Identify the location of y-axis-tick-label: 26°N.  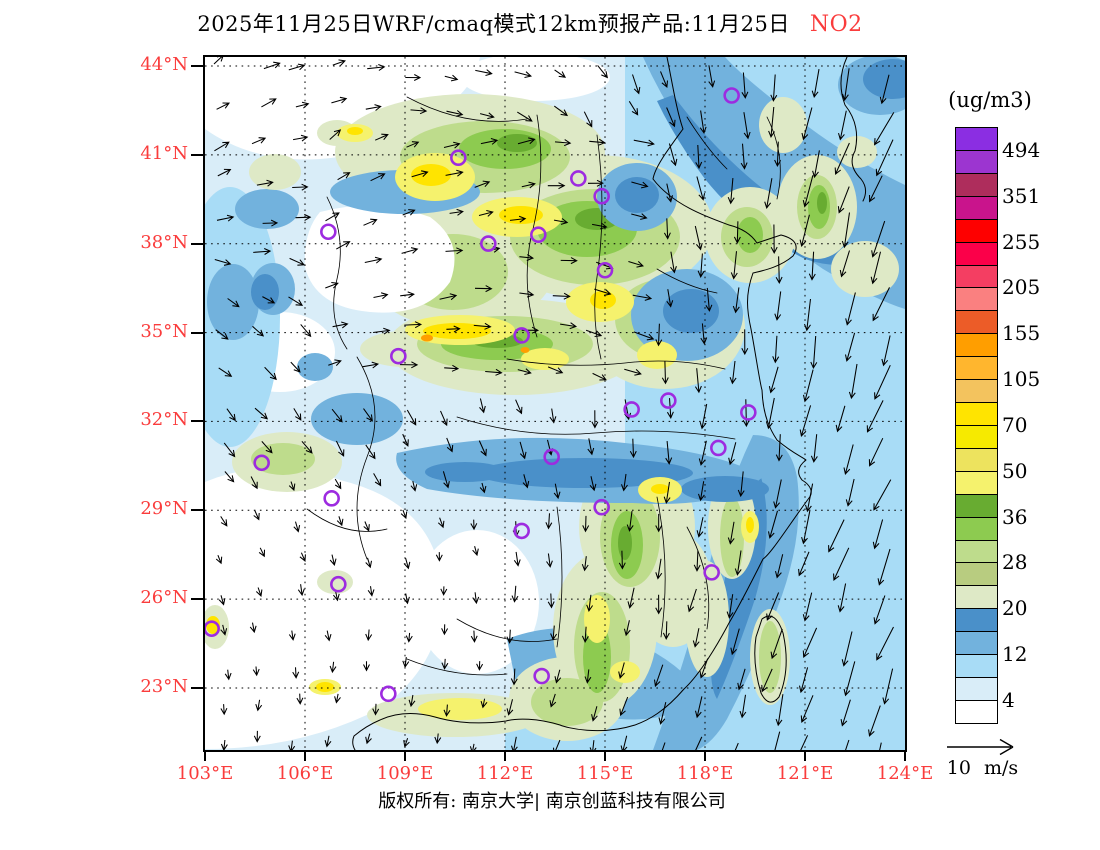
(164, 598).